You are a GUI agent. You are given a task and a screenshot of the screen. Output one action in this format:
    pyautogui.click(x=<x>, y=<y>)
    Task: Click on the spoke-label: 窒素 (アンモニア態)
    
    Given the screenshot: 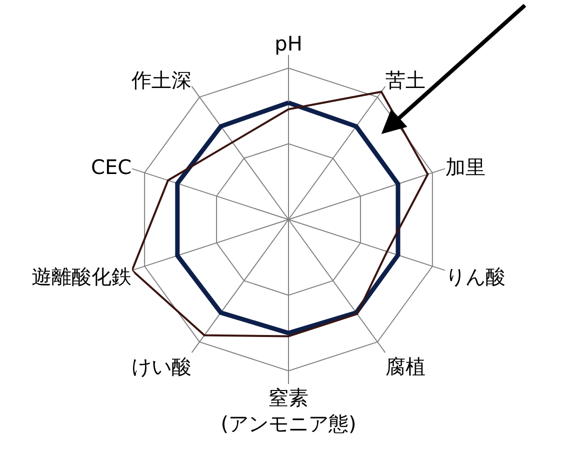 What is the action you would take?
    pyautogui.click(x=288, y=411)
    